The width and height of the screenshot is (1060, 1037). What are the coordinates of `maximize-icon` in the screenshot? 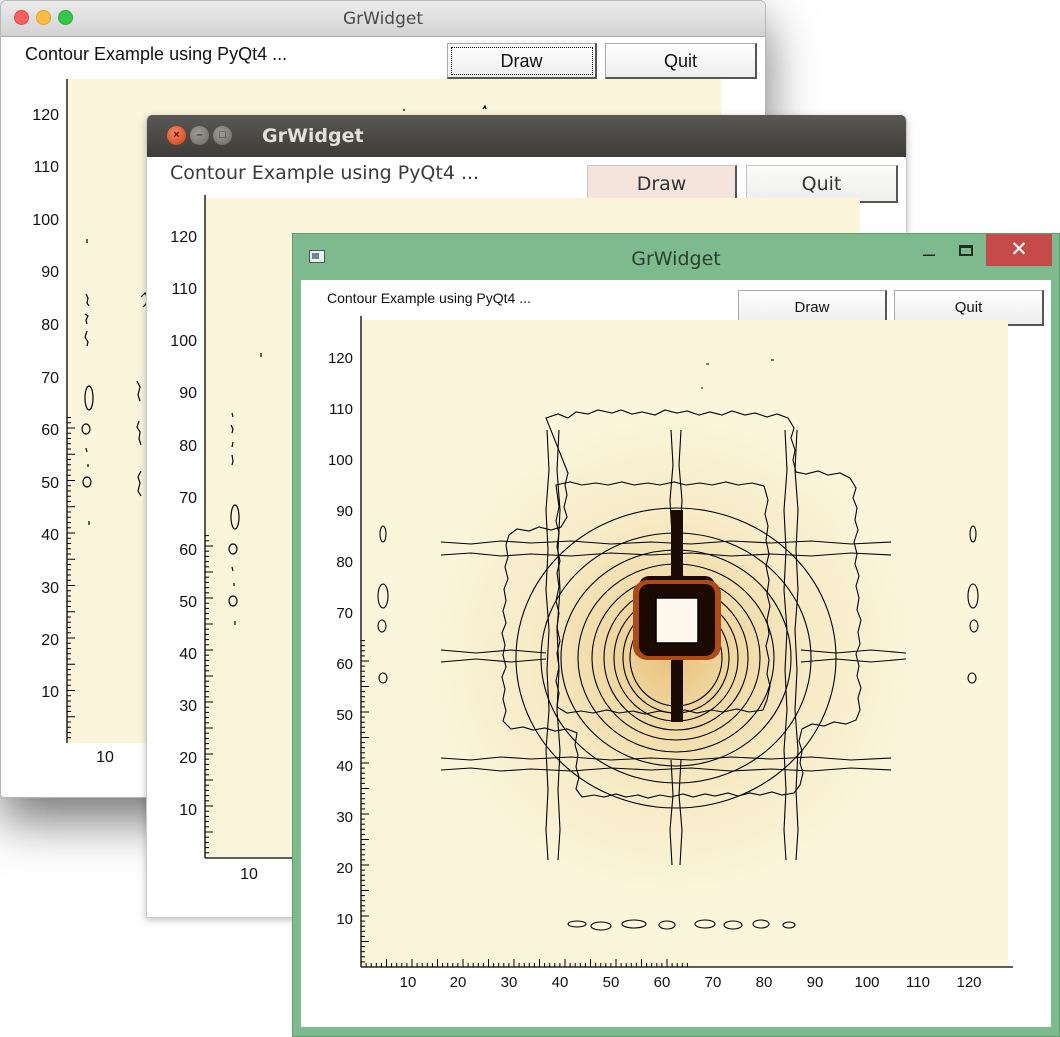 It's located at (965, 250).